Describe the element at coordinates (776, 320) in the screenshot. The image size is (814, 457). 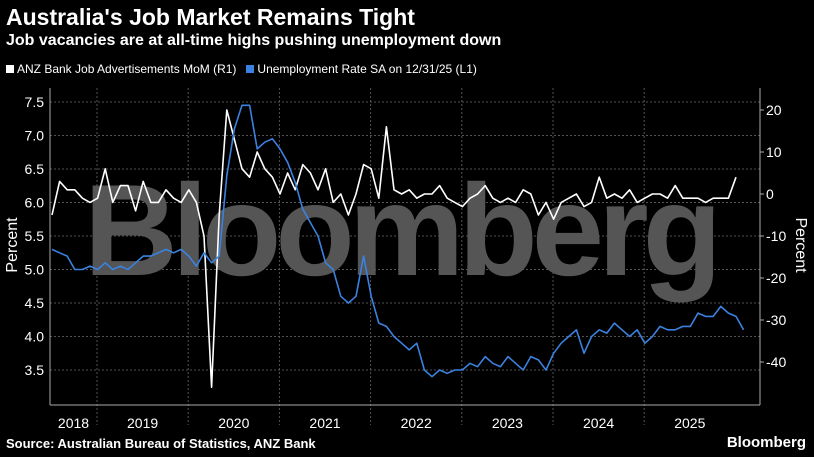
I see `right-tick-label: -30` at that location.